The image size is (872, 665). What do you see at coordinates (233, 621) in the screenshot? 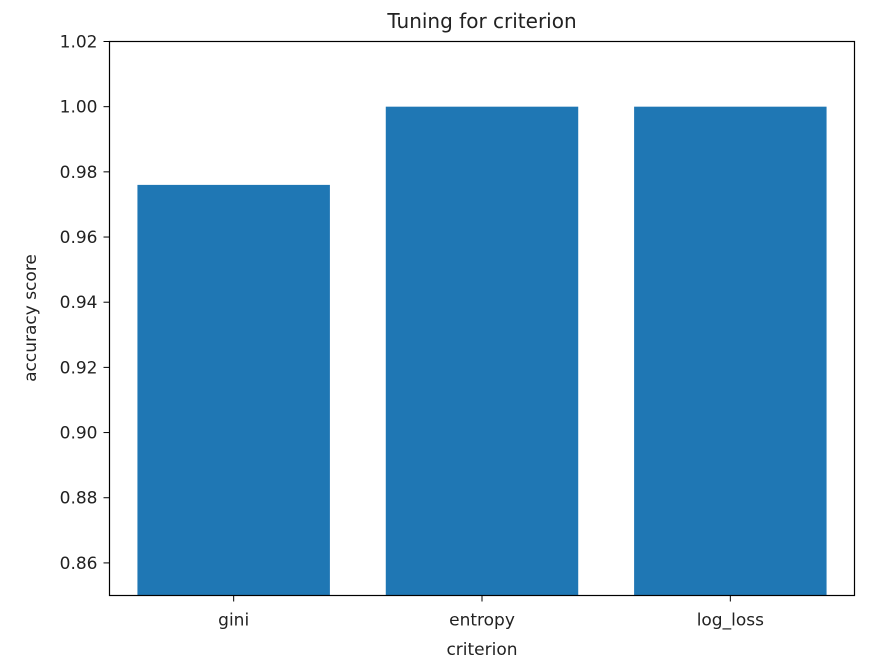
I see `x-tick-label: gini` at bounding box center [233, 621].